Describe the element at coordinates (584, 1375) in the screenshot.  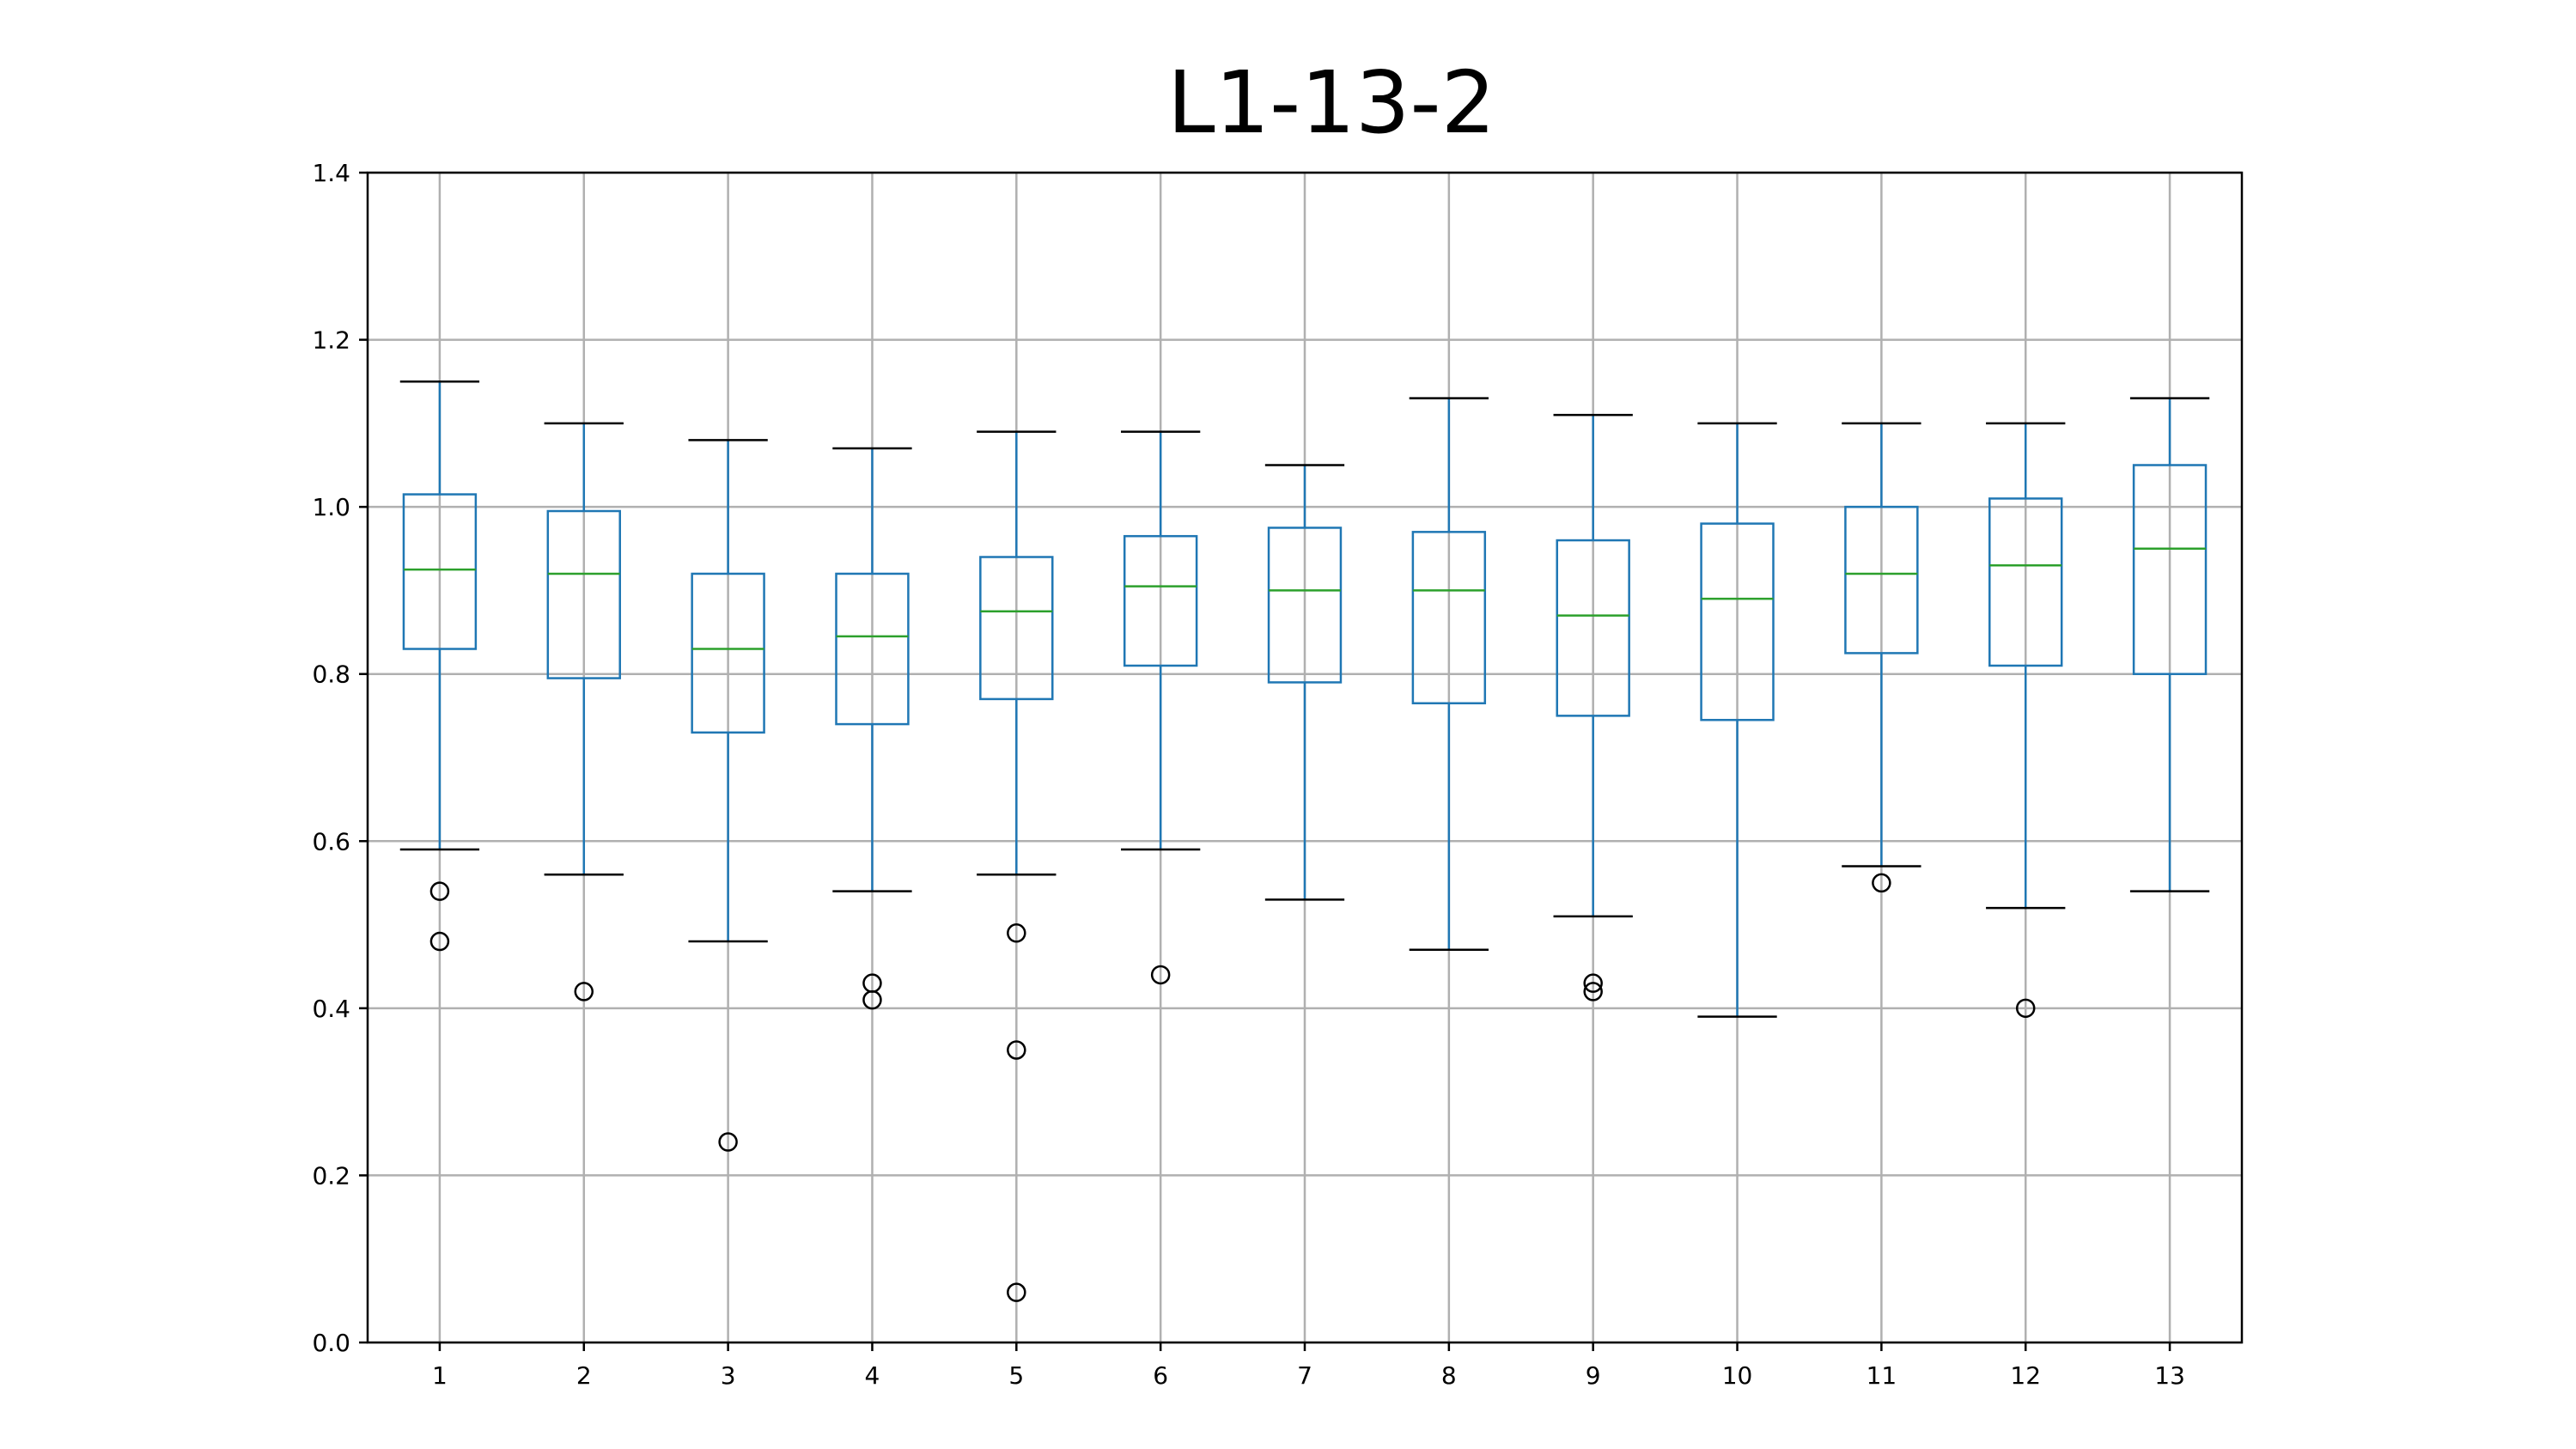
I see `x-tick-label: 2` at that location.